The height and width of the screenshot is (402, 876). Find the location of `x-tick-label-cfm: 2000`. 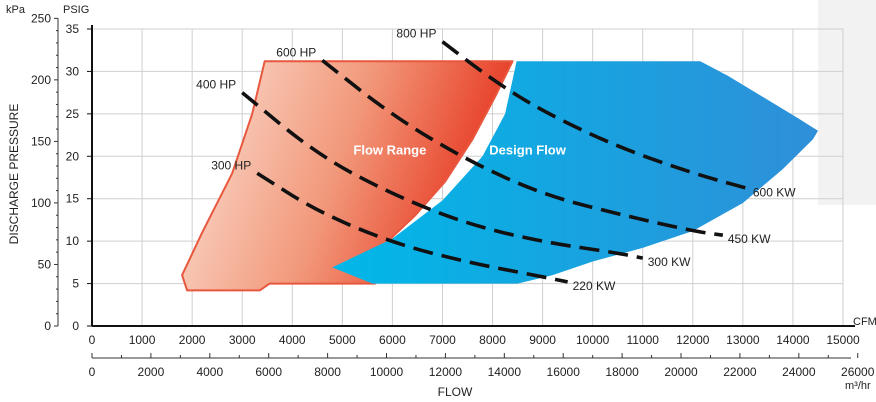

x-tick-label-cfm: 2000 is located at coordinates (192, 340).